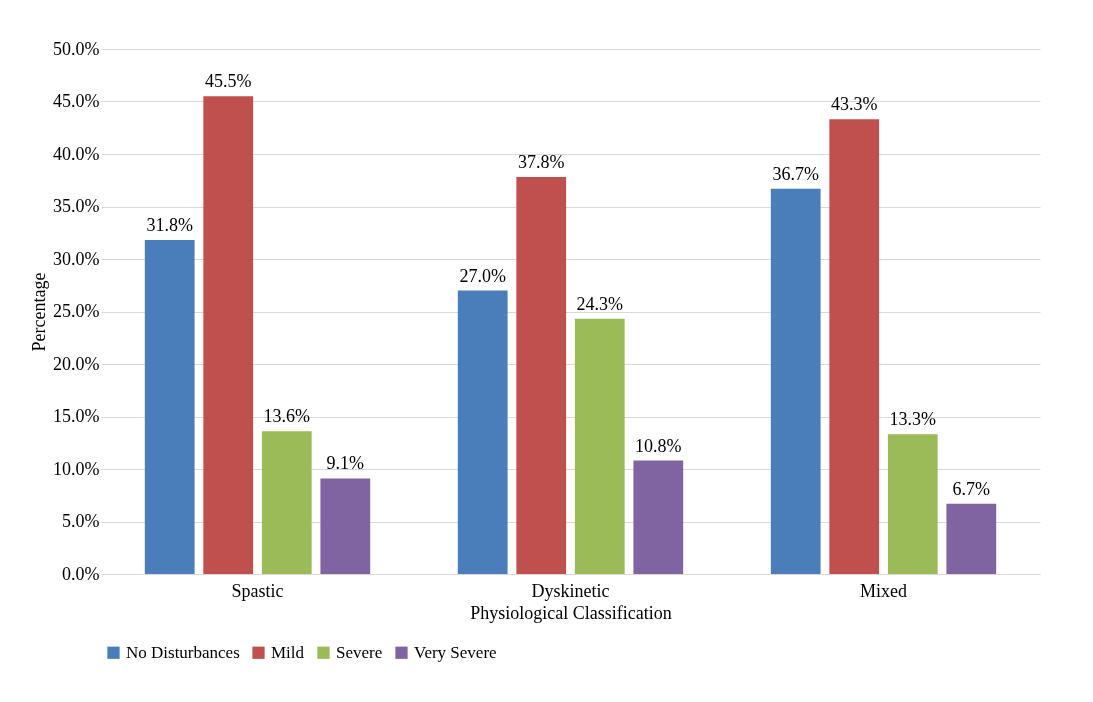 The image size is (1093, 702). I want to click on data-label: 9.1%, so click(345, 463).